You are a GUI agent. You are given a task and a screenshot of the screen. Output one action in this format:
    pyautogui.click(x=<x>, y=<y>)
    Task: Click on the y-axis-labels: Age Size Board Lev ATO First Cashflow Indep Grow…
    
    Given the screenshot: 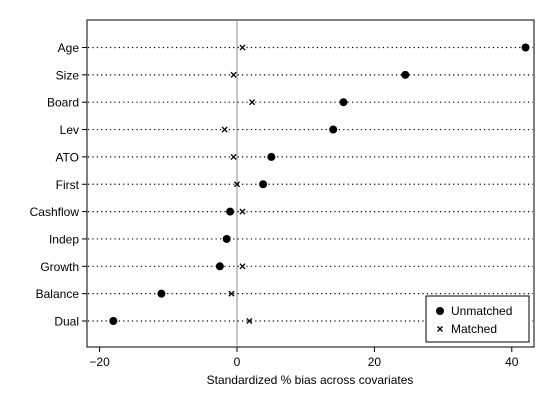 What is the action you would take?
    pyautogui.click(x=58, y=185)
    